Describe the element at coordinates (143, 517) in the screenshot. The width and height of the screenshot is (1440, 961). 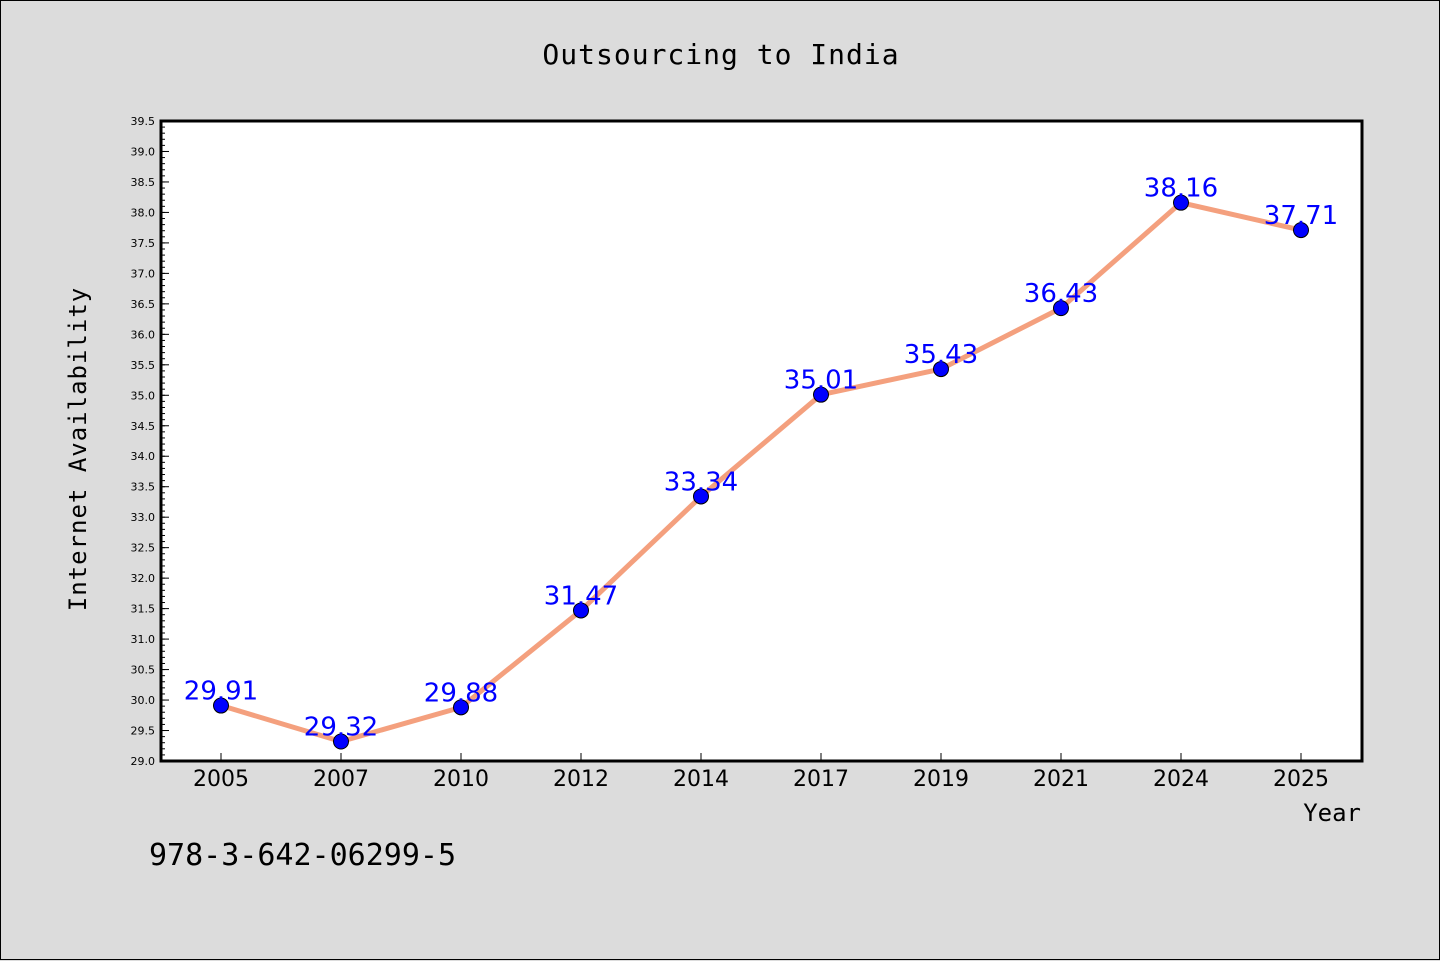
I see `y-tick-label: 33.0` at that location.